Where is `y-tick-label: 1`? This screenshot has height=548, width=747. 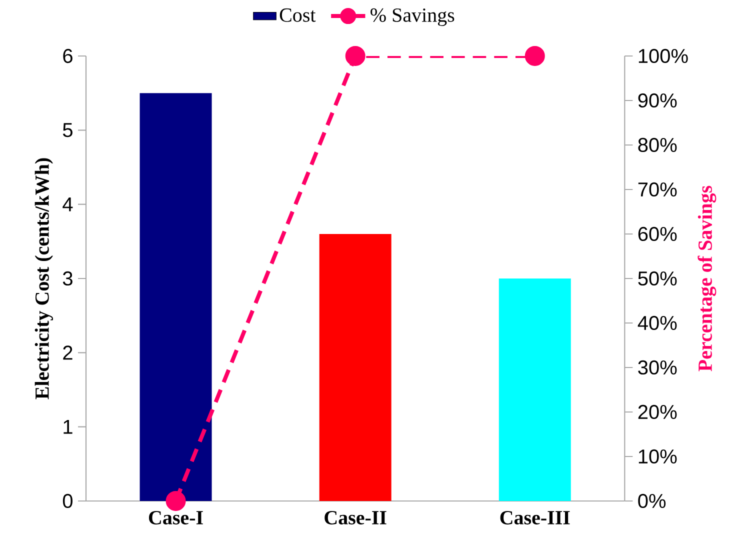 y-tick-label: 1 is located at coordinates (68, 427).